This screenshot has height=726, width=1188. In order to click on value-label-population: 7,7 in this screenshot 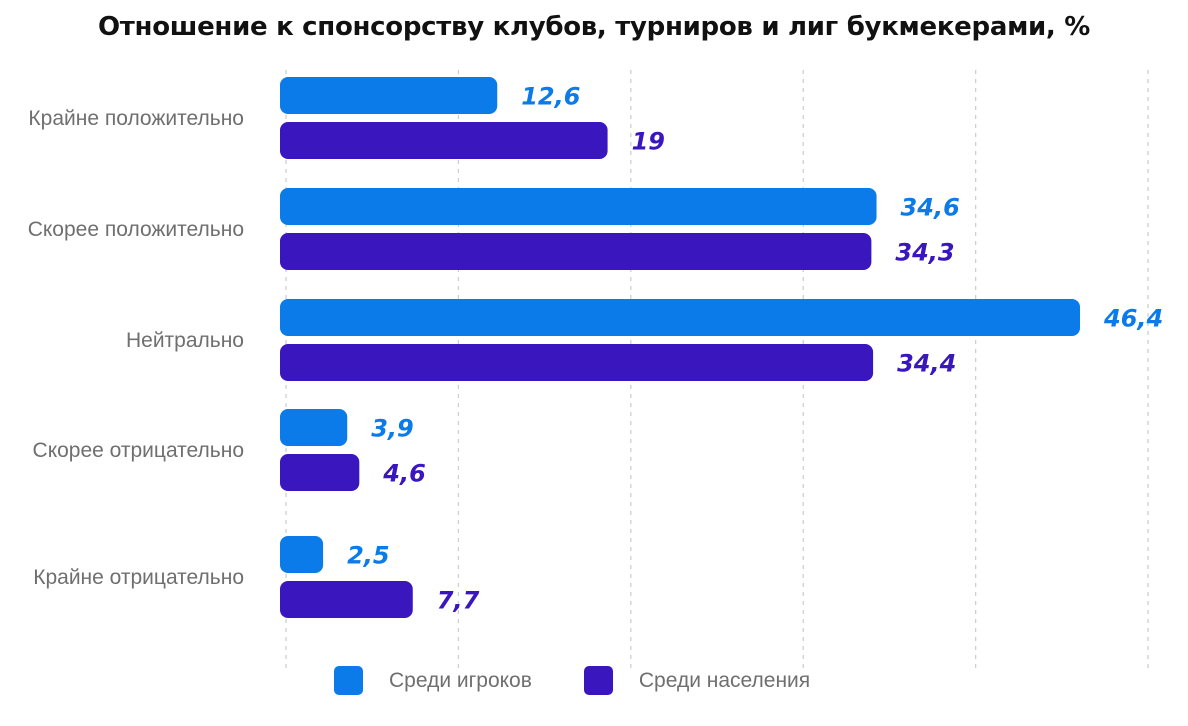, I will do `click(458, 601)`.